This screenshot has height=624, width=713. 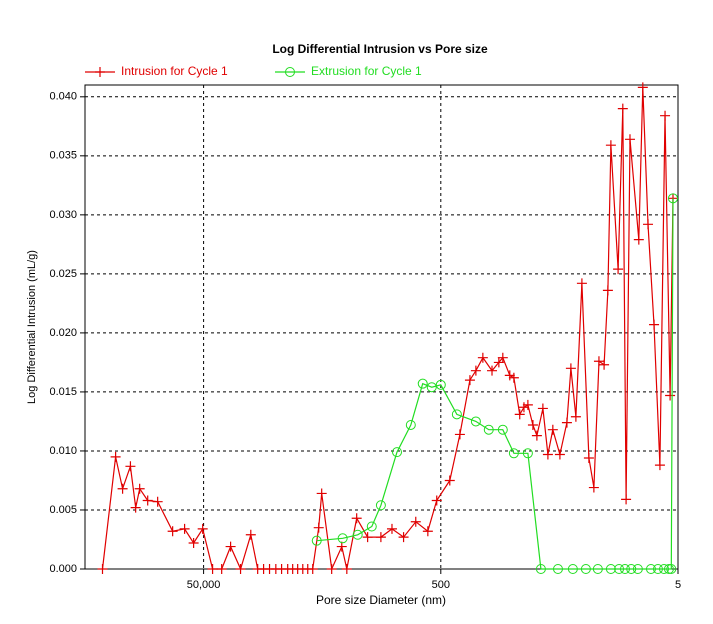 What do you see at coordinates (63, 156) in the screenshot?
I see `y-tick-label: 0.035` at bounding box center [63, 156].